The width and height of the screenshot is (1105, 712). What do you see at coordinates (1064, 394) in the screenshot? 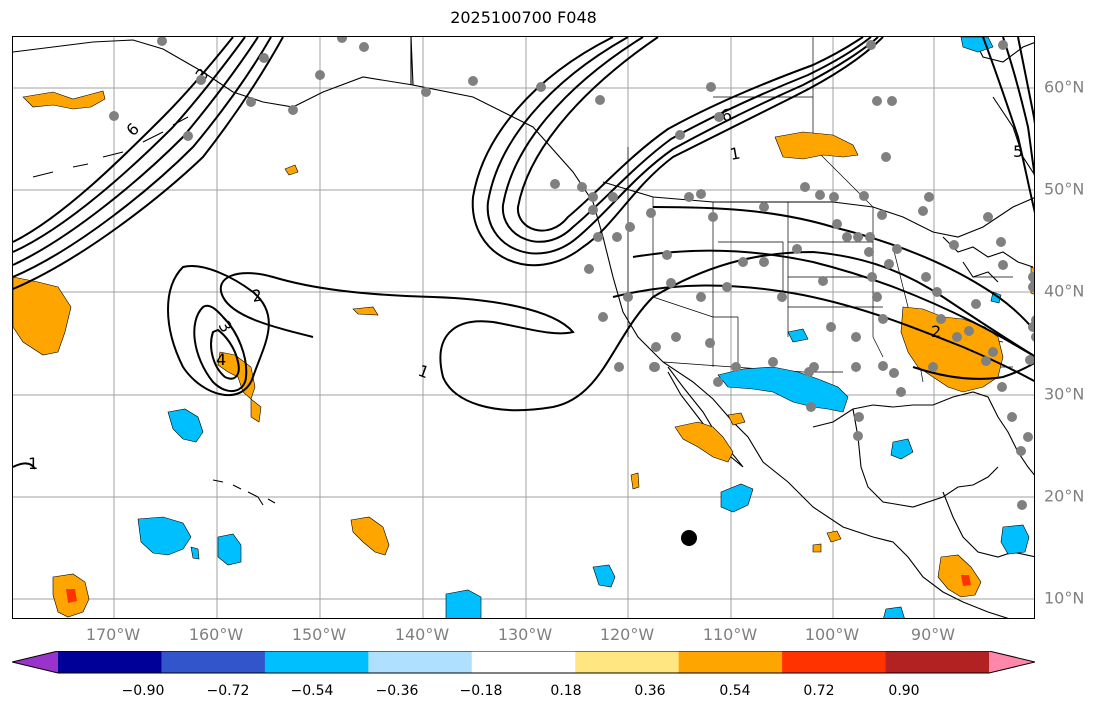
I see `lat-label: 30°N` at bounding box center [1064, 394].